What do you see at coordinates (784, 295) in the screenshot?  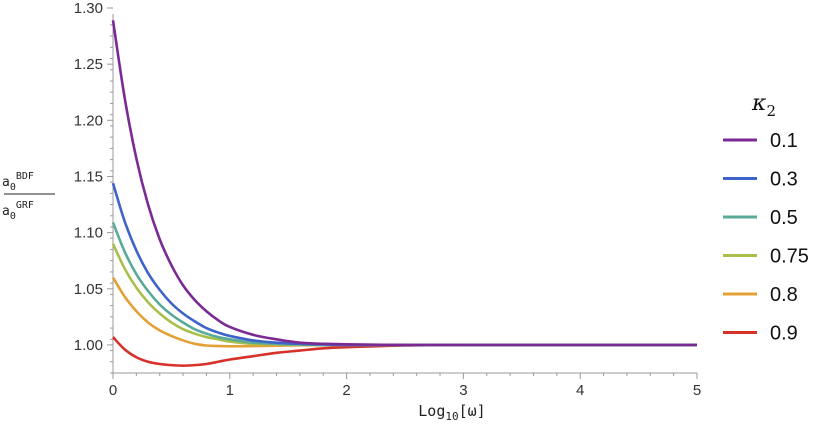 I see `legend-label: 0.8` at bounding box center [784, 295].